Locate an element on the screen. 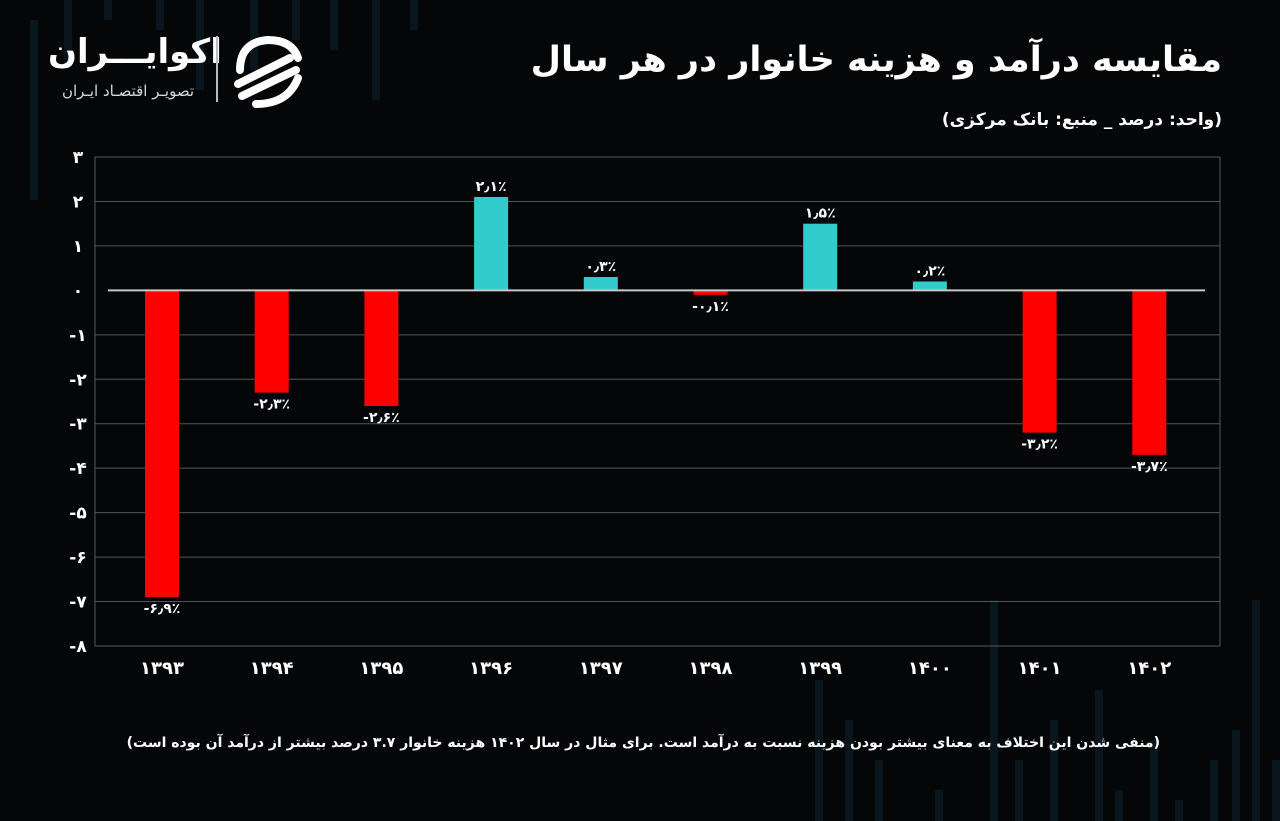 The height and width of the screenshot is (821, 1280). y-tick-label: -۵ is located at coordinates (77, 514).